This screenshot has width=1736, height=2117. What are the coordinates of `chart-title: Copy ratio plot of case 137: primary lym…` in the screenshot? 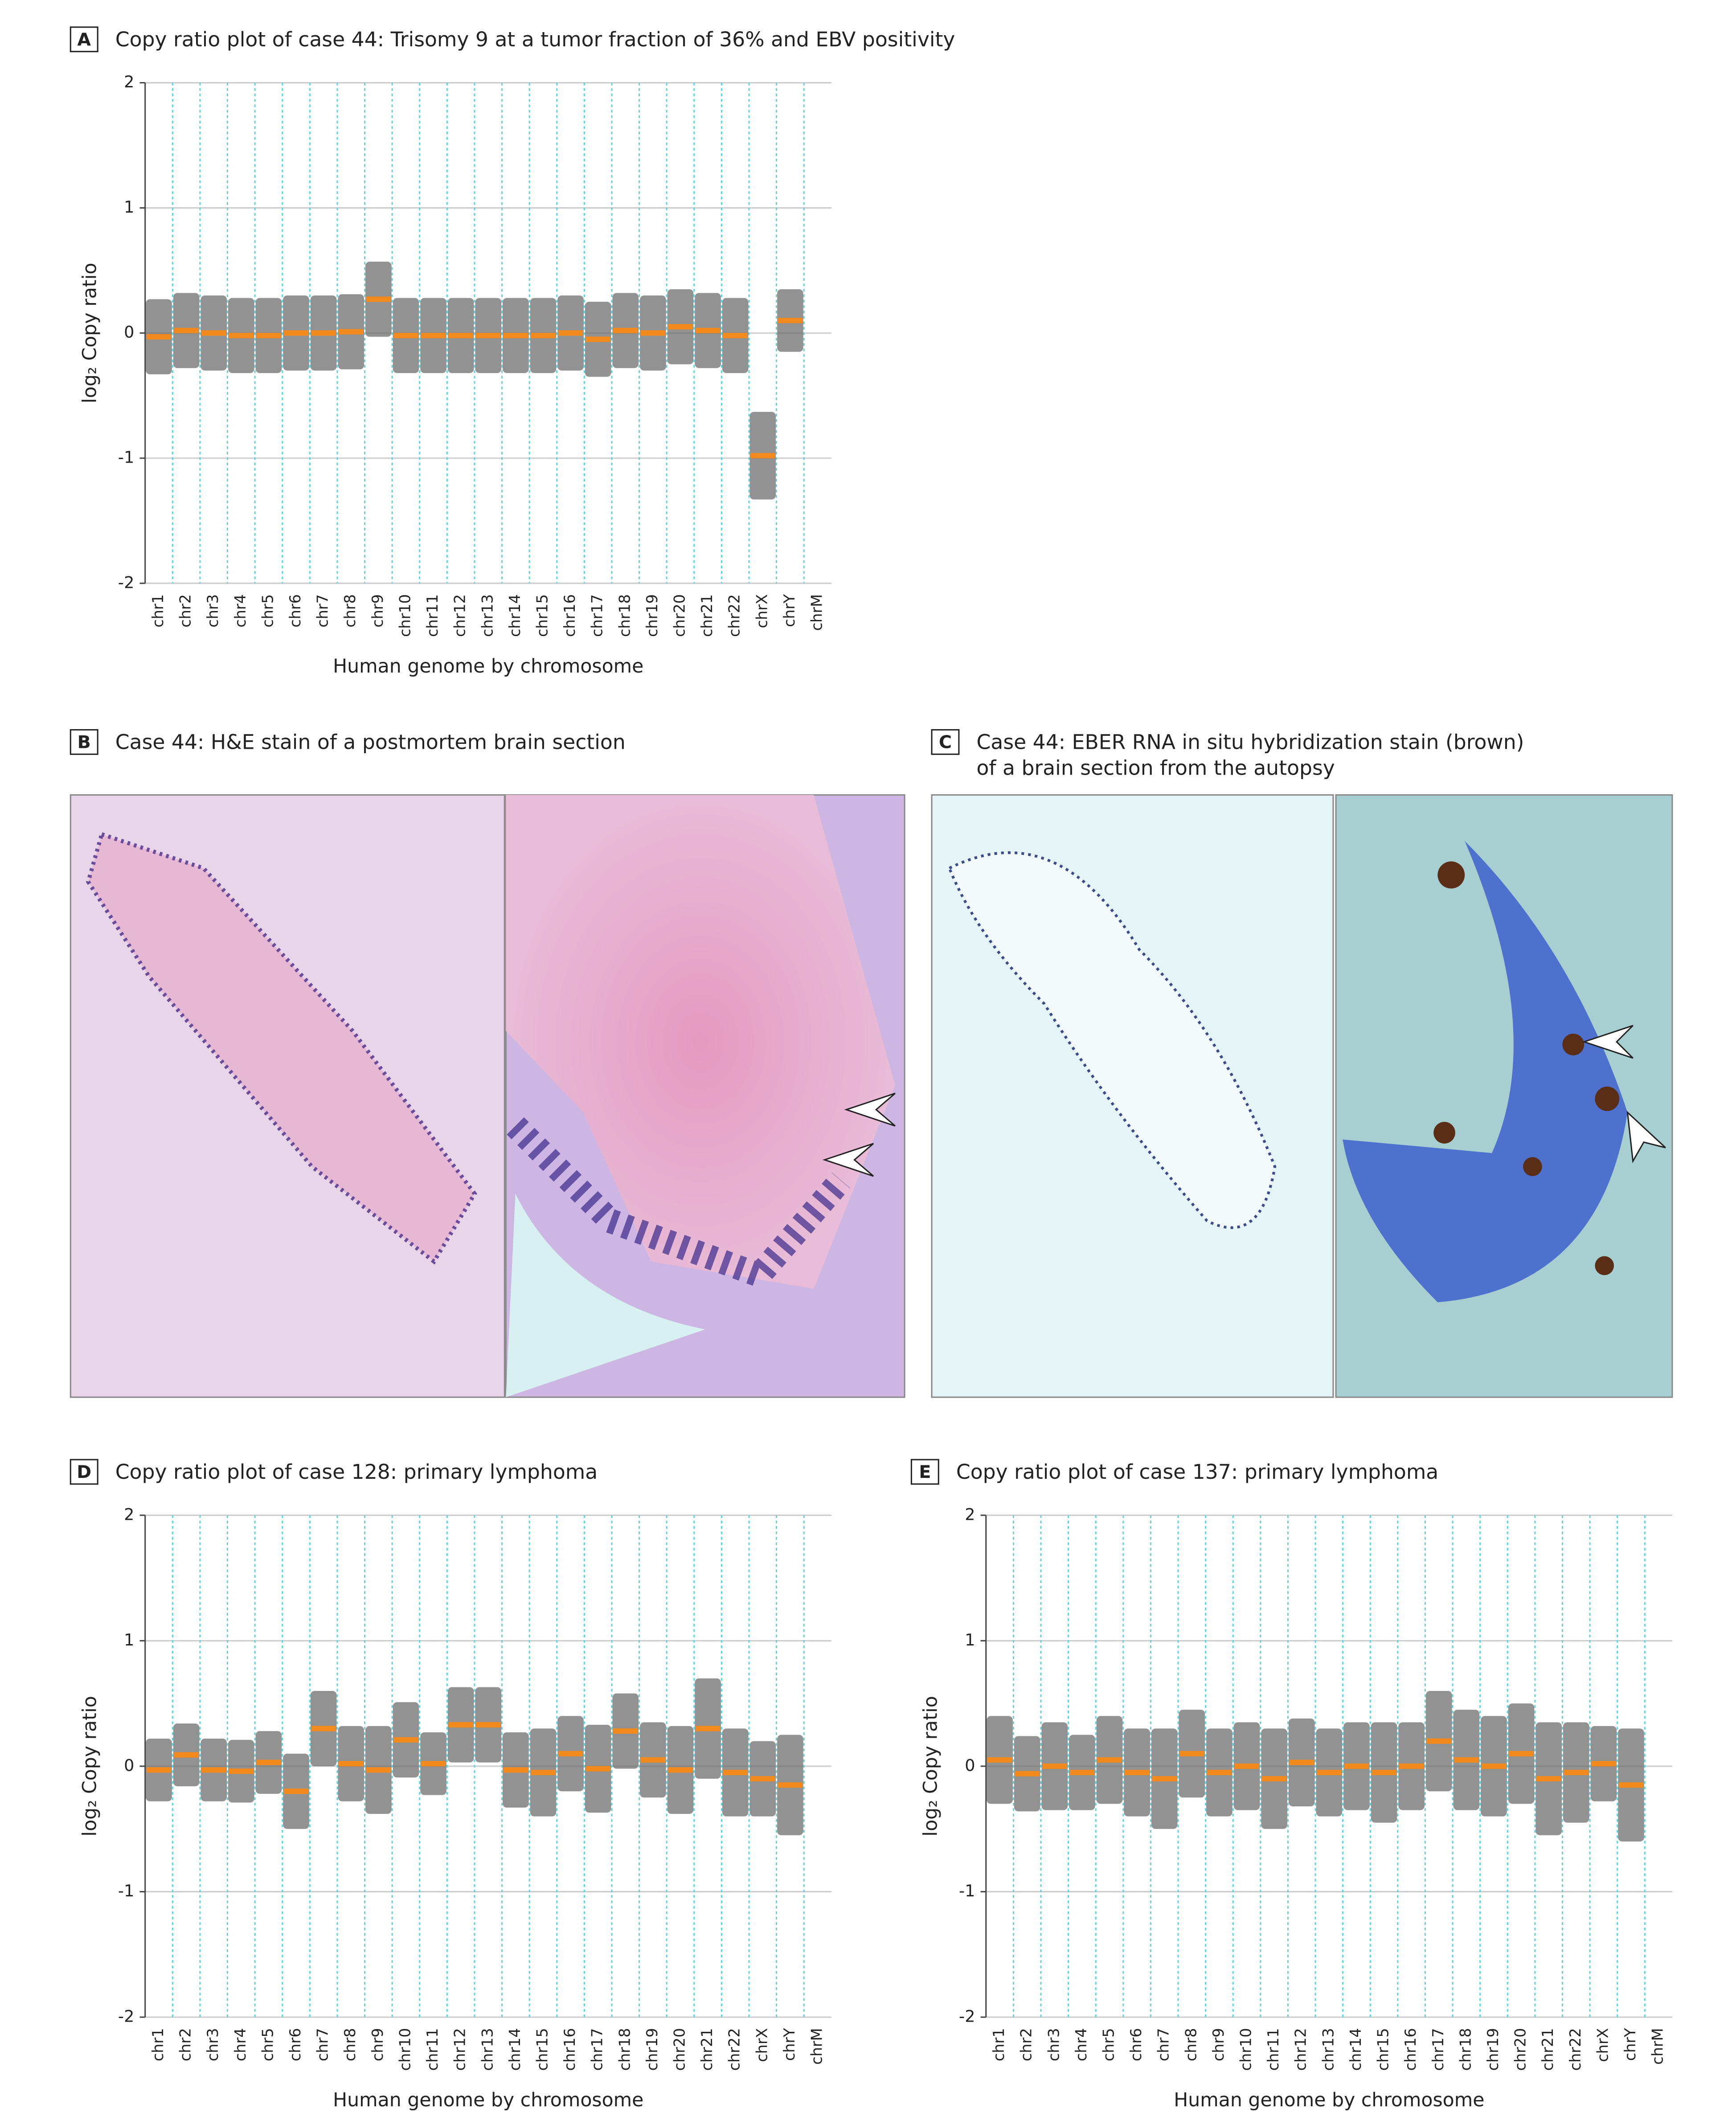 It's located at (1197, 1472).